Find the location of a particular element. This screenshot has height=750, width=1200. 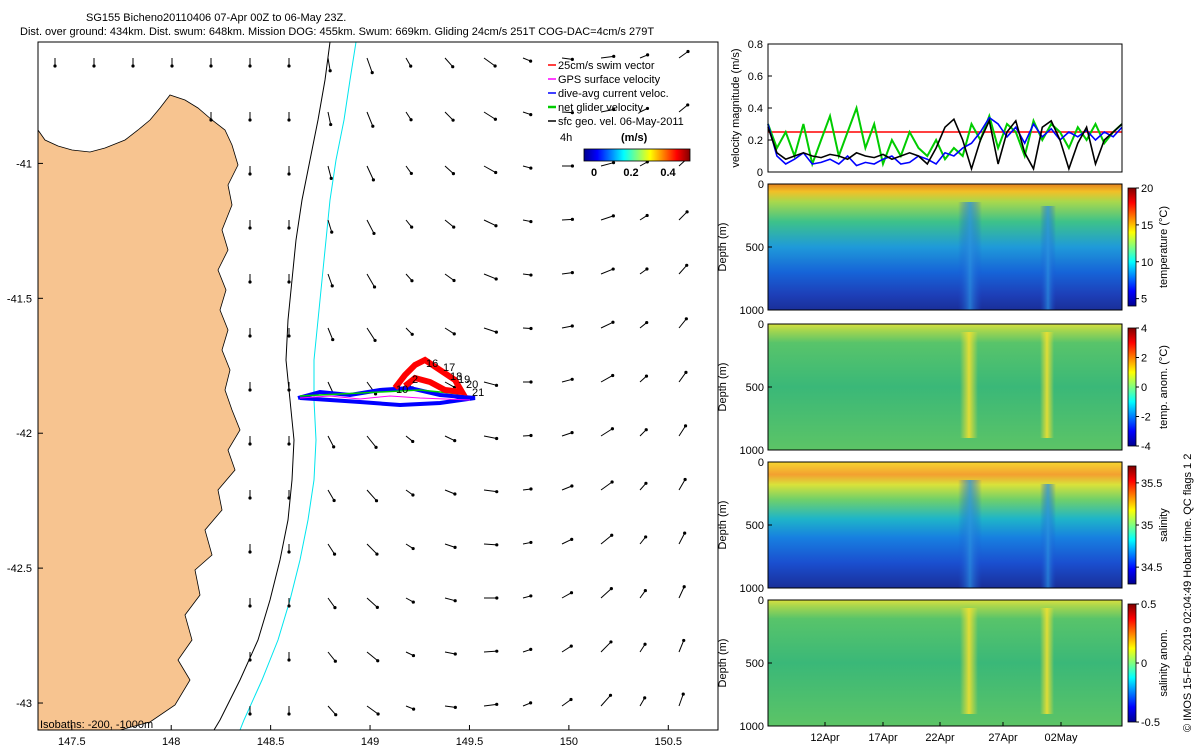

colorbar-tick-label: 34.5 is located at coordinates (1151, 568).